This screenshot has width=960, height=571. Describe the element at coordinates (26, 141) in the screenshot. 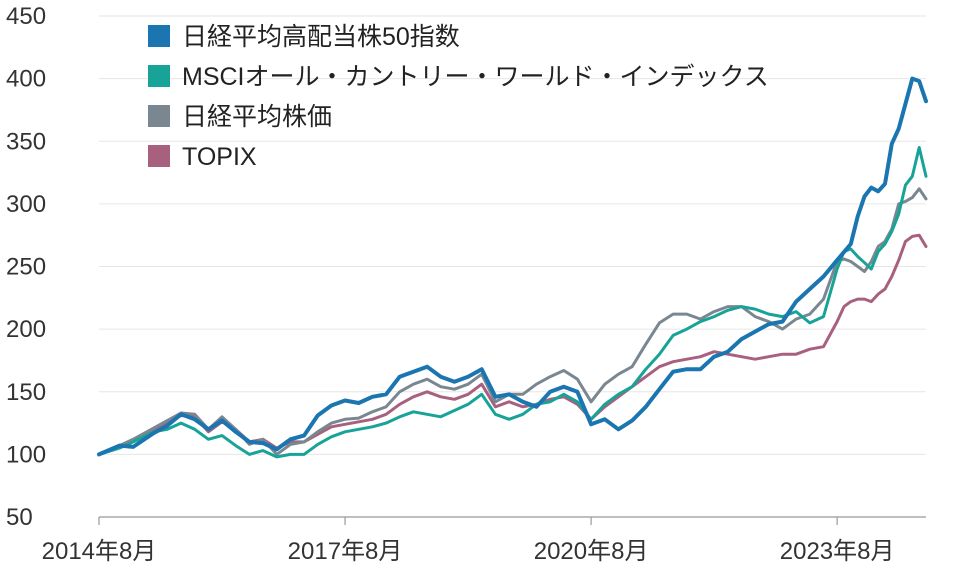

I see `y-tick-label: 350` at that location.